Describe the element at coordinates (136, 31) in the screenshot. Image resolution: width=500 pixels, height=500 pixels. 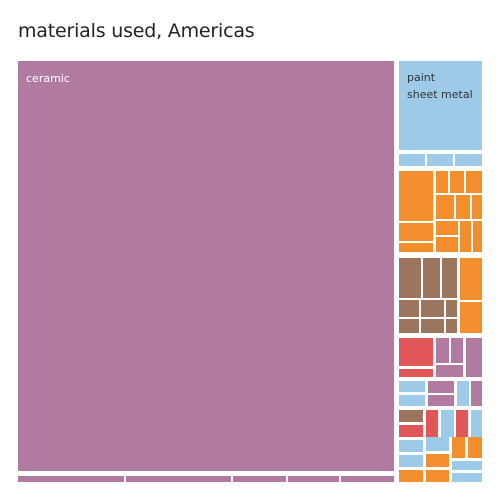
I see `chart-title: materials used, Americas` at that location.